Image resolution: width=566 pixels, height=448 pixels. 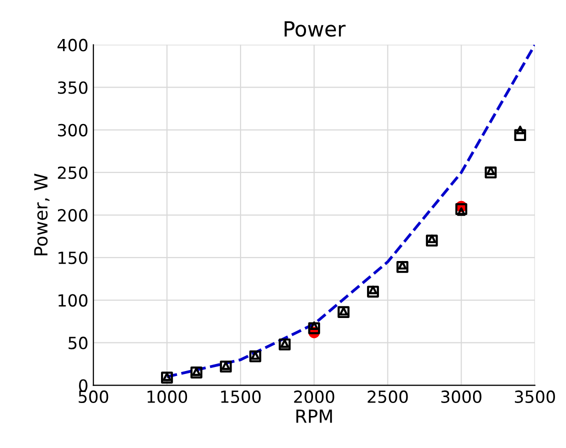 I want to click on x-tick-label: 3500, so click(x=534, y=397).